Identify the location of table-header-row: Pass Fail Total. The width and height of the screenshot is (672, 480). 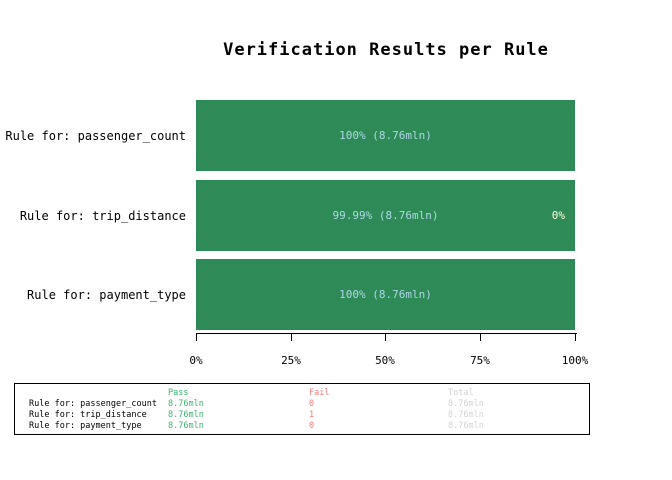
(309, 393).